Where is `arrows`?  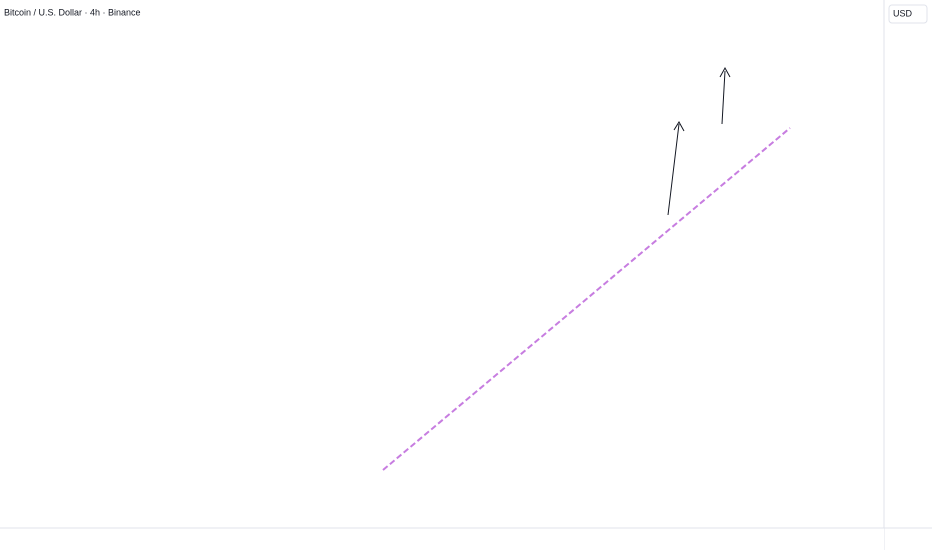
arrows is located at coordinates (699, 141).